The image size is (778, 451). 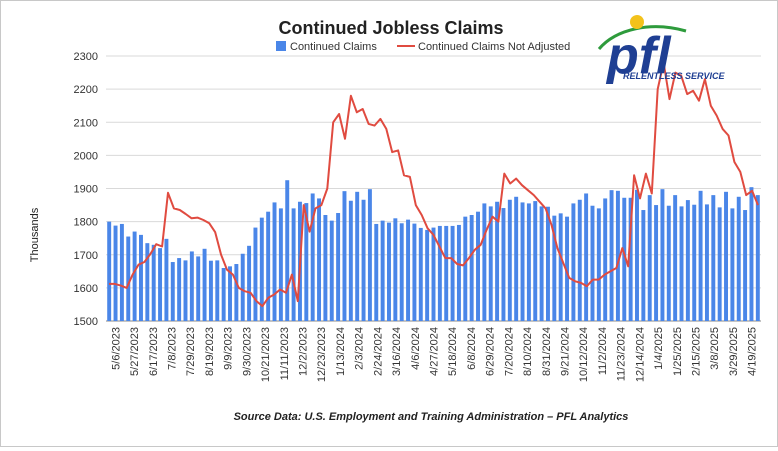 What do you see at coordinates (566, 351) in the screenshot?
I see `x-tick-label: 9/21/2024` at bounding box center [566, 351].